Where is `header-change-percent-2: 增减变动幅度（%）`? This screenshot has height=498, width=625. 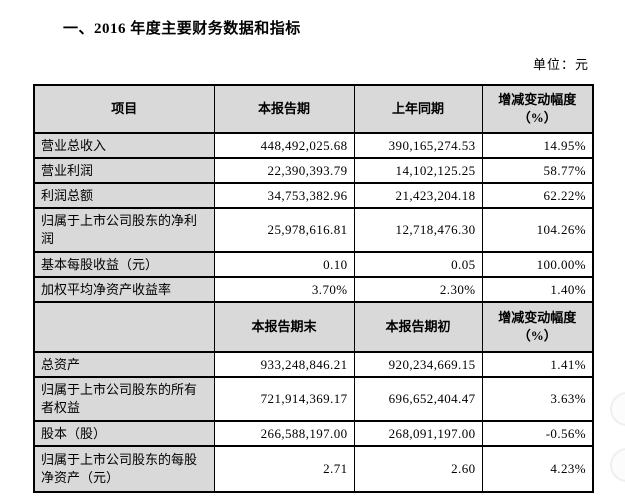
header-change-percent-2: 增减变动幅度（%） is located at coordinates (537, 327).